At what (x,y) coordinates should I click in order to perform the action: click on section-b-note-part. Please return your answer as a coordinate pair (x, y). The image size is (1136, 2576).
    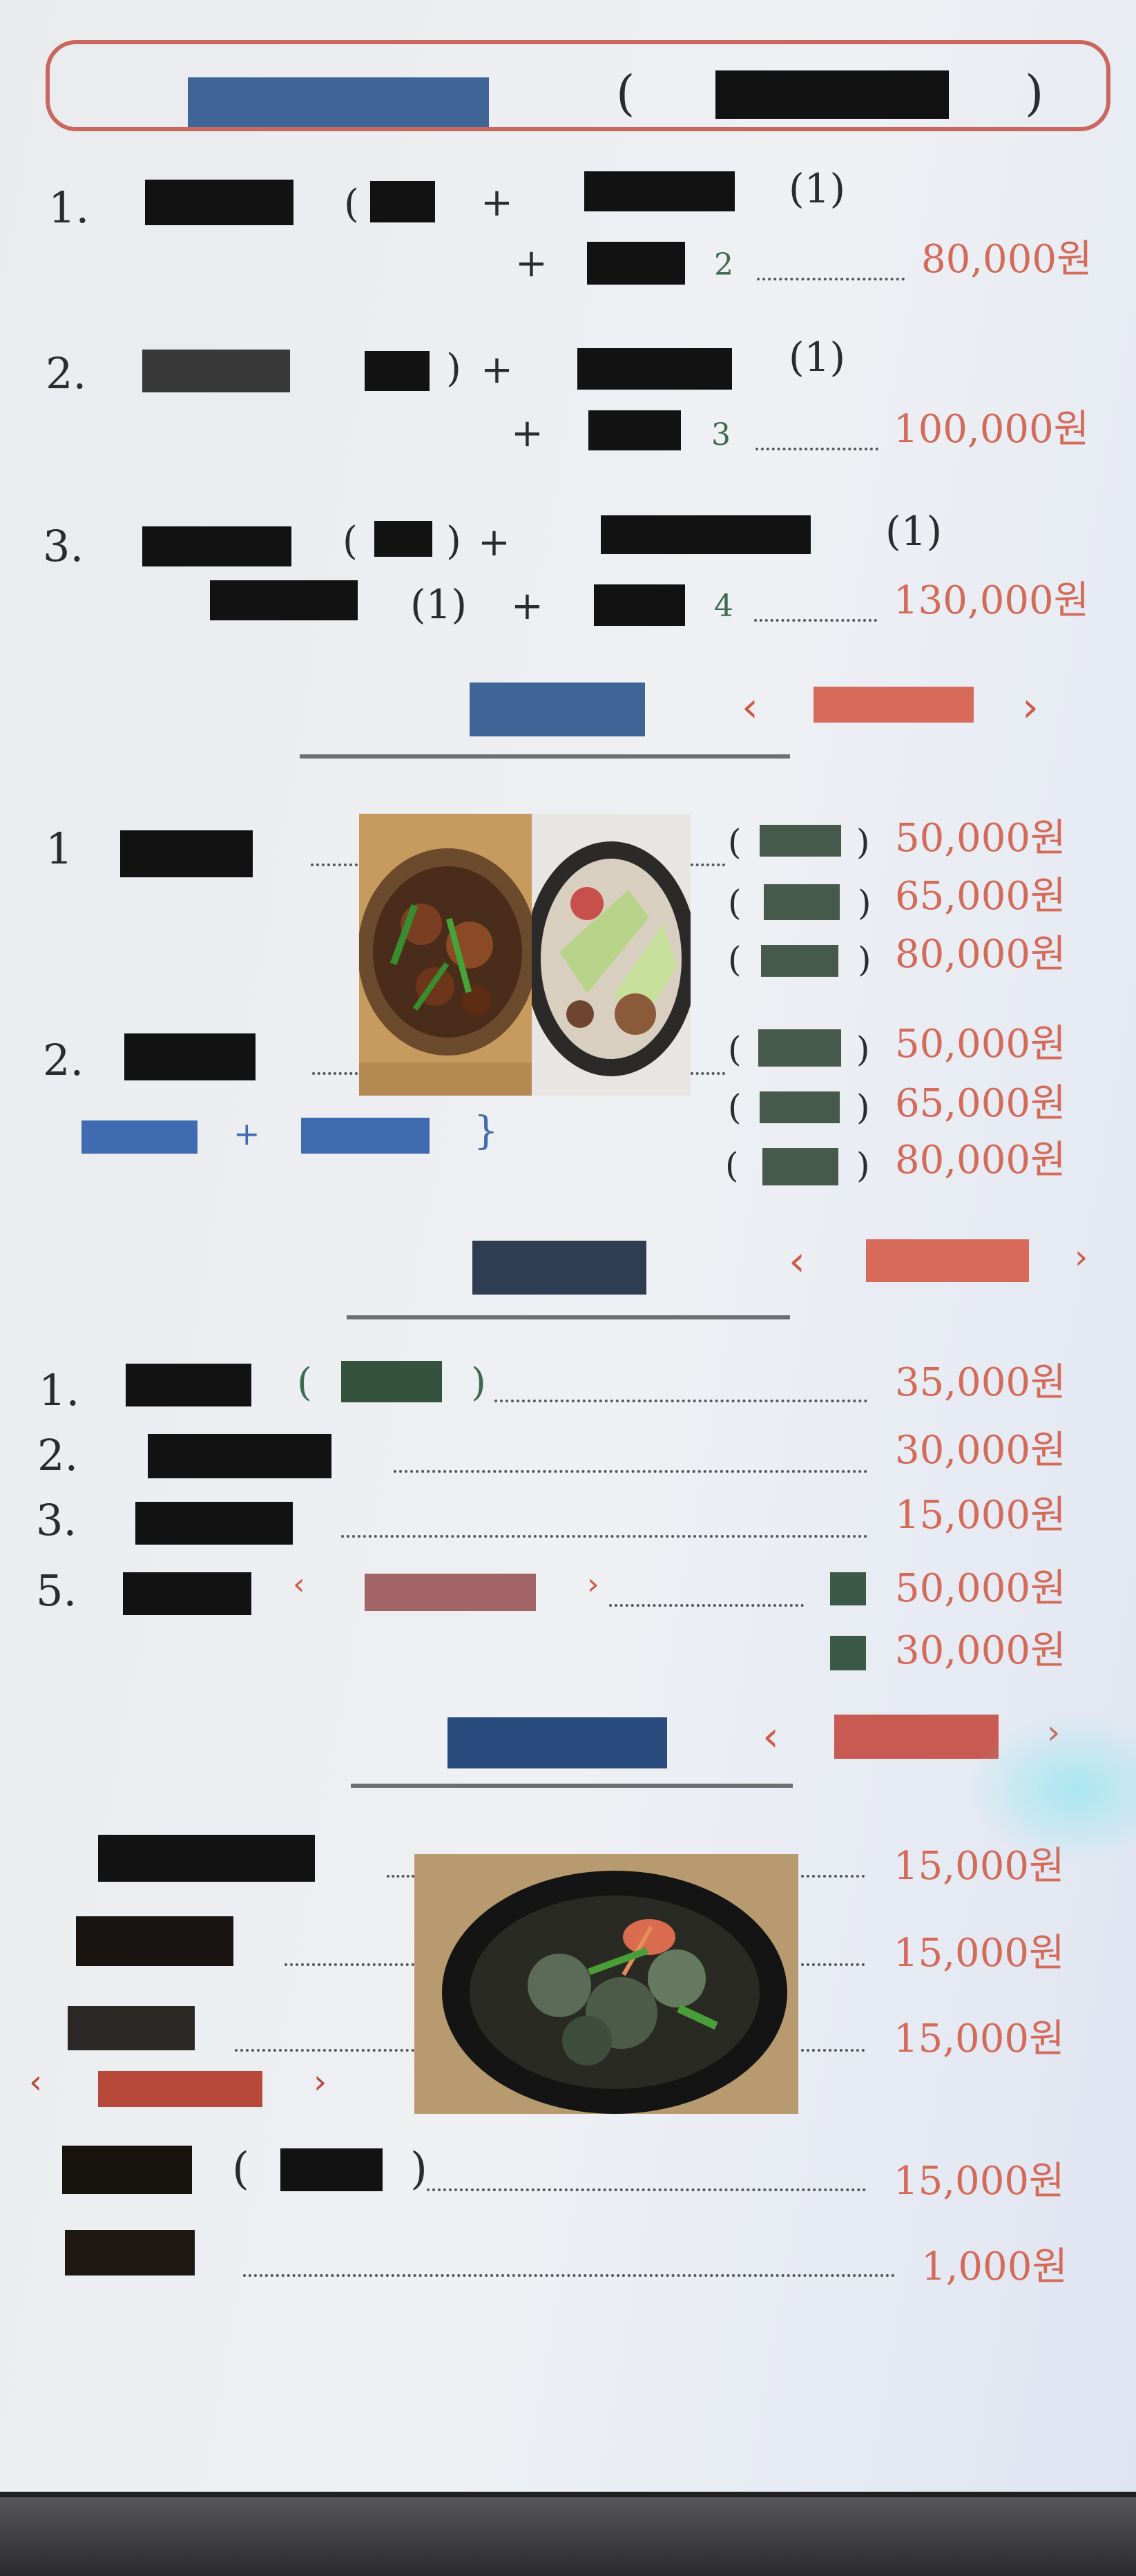
    Looking at the image, I should click on (139, 1137).